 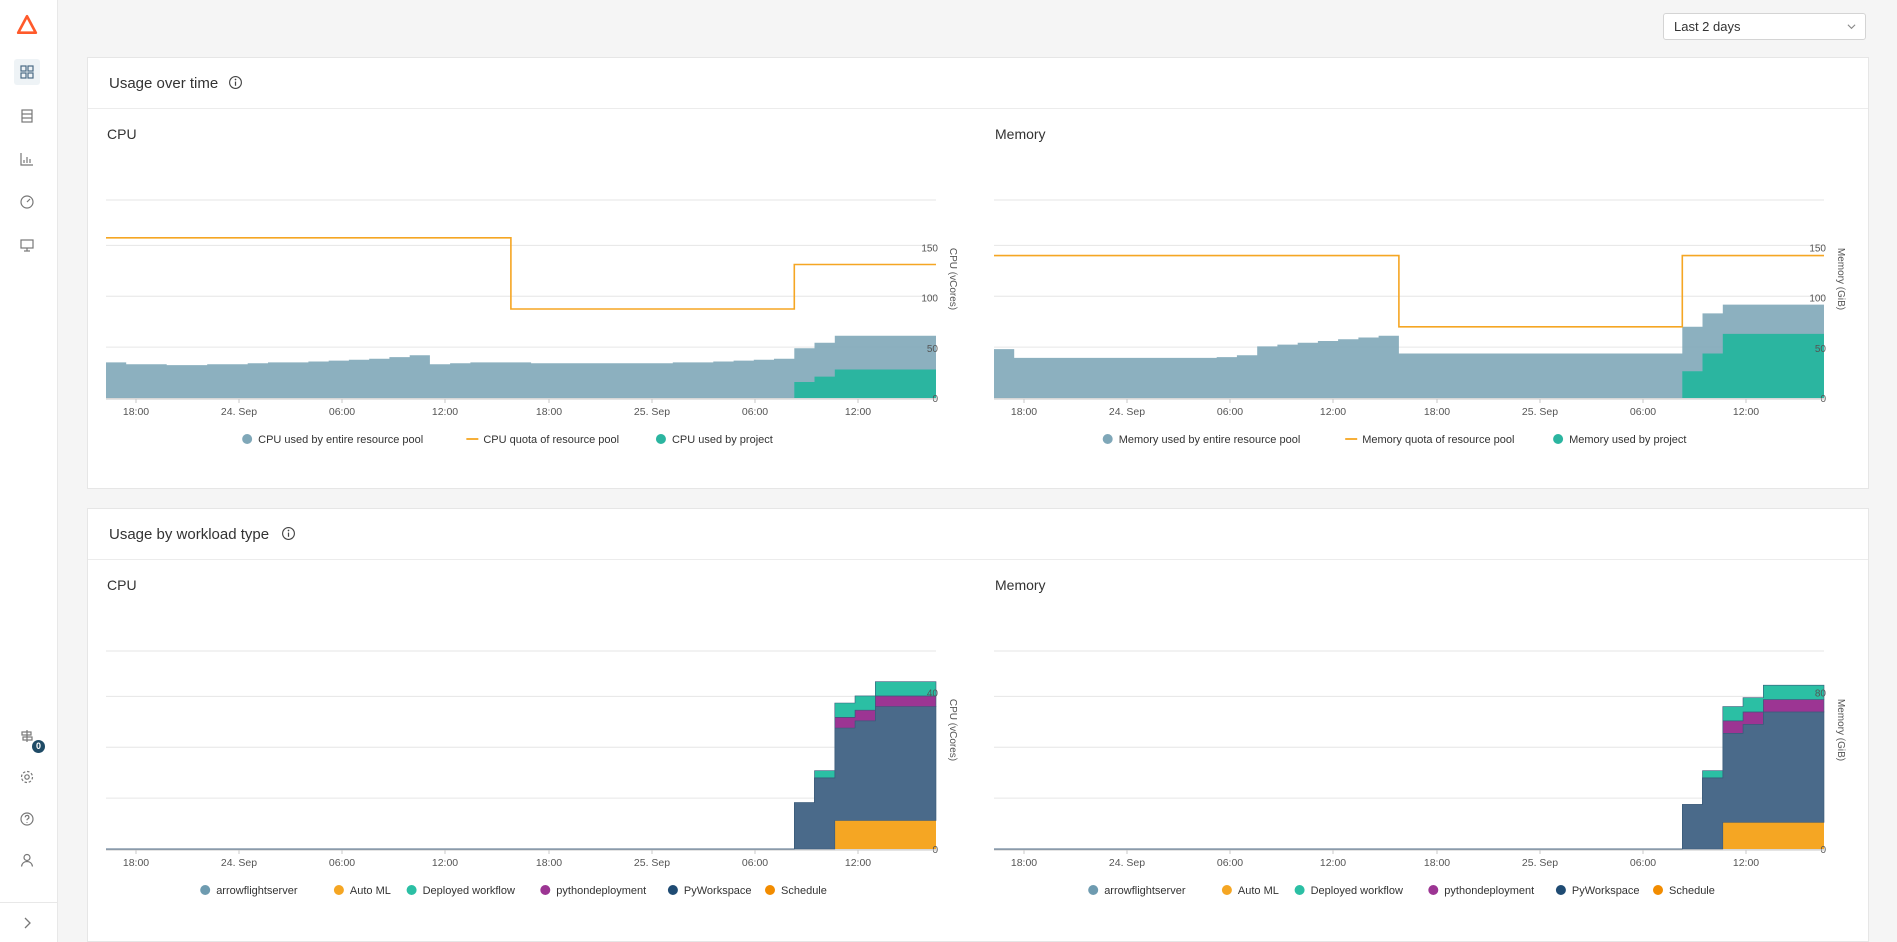 I want to click on time-range-select: Last 2 days, so click(x=1764, y=26).